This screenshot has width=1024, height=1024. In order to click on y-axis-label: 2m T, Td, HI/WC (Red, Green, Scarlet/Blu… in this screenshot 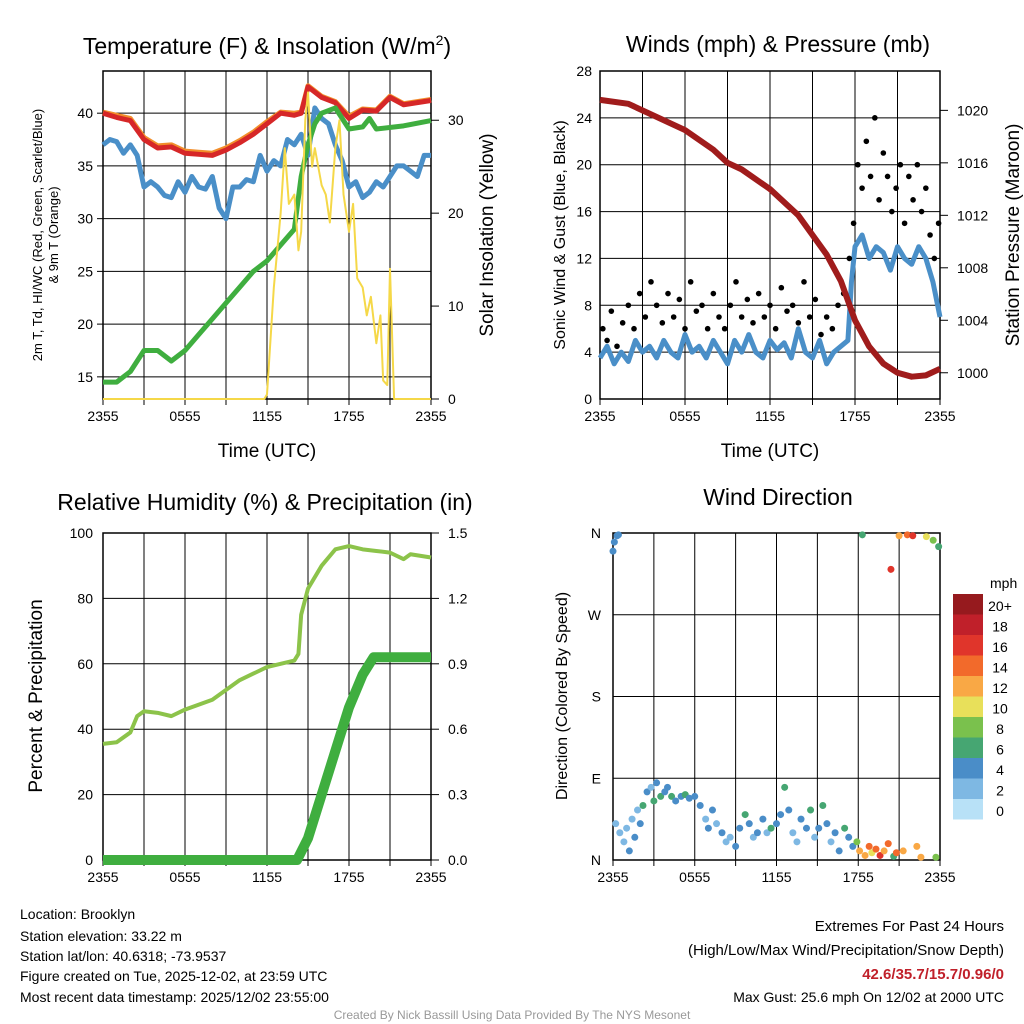, I will do `click(37, 235)`.